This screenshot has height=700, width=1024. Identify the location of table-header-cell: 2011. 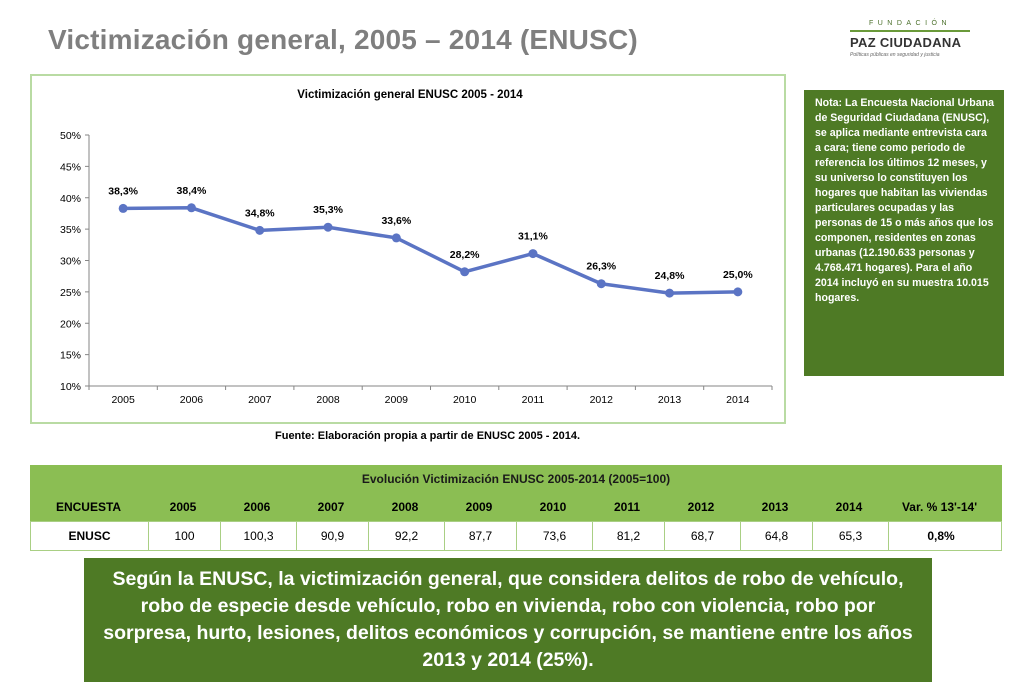
(627, 507).